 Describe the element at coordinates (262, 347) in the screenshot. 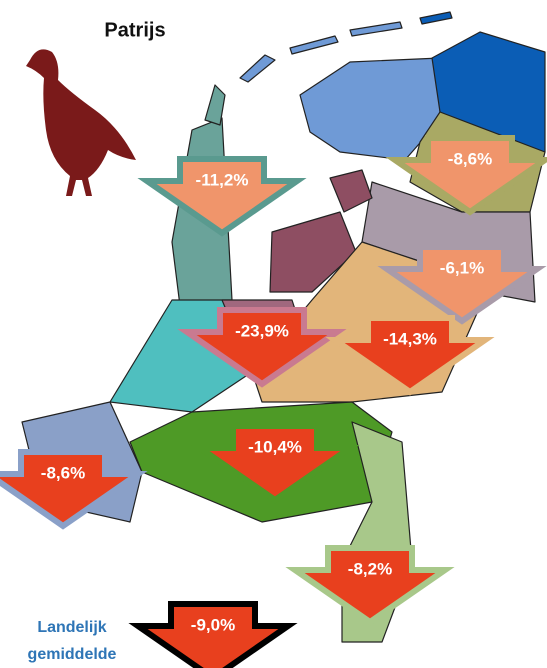

I see `arrow: -23,9%` at that location.